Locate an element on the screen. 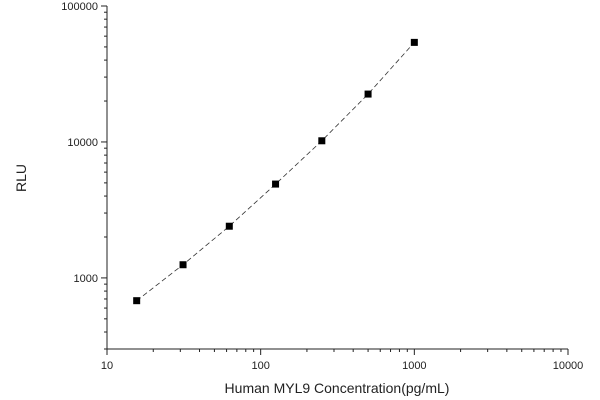  y-tick-label: 100000 is located at coordinates (79, 7).